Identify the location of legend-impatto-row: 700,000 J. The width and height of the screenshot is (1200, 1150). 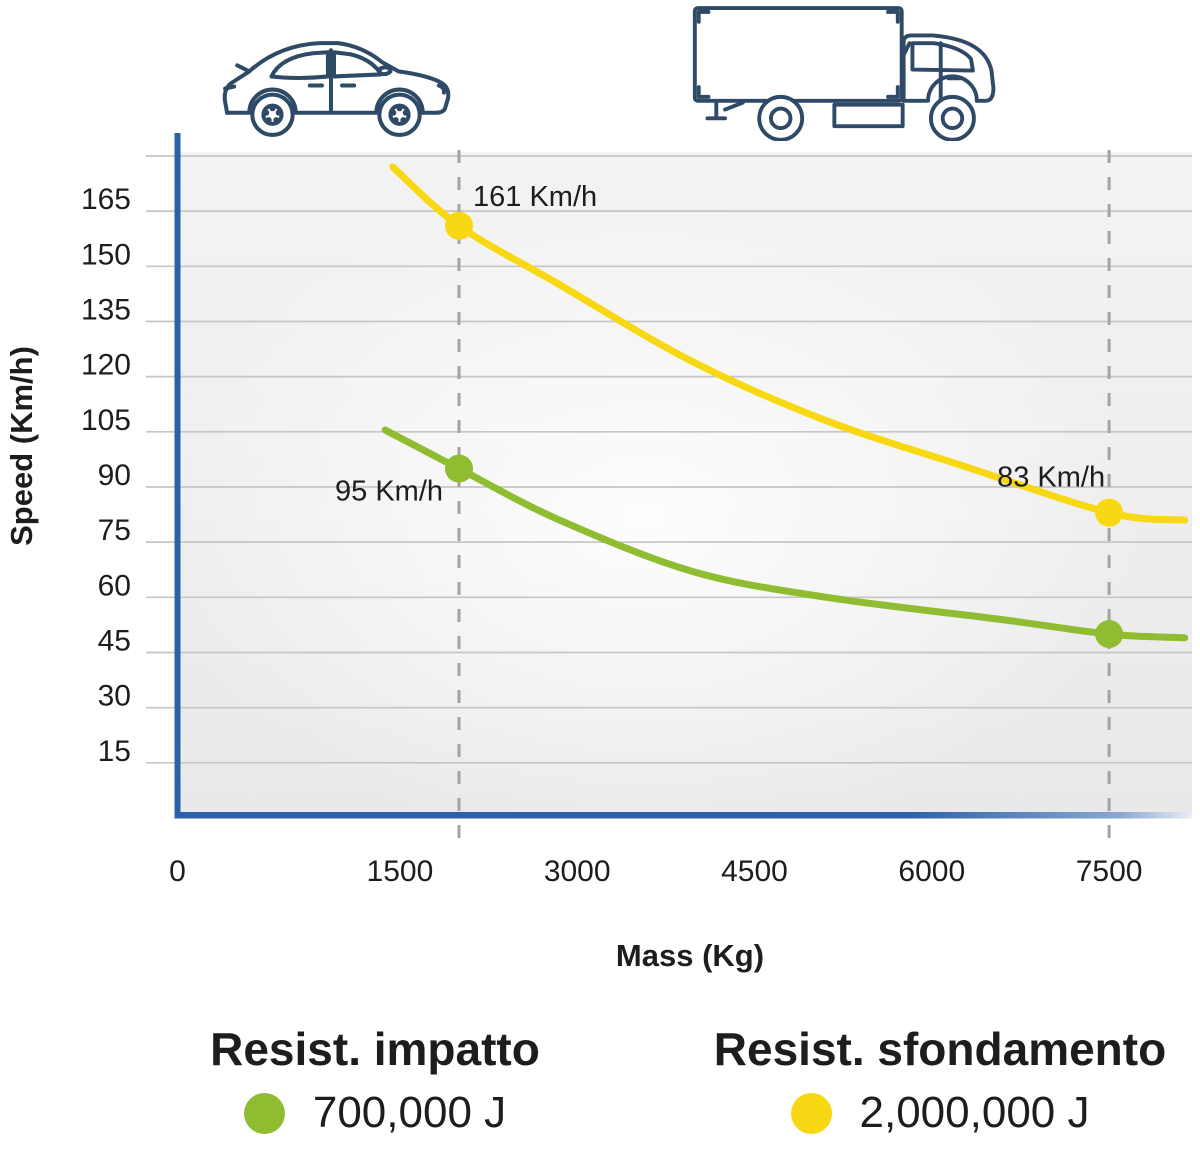
(375, 1113).